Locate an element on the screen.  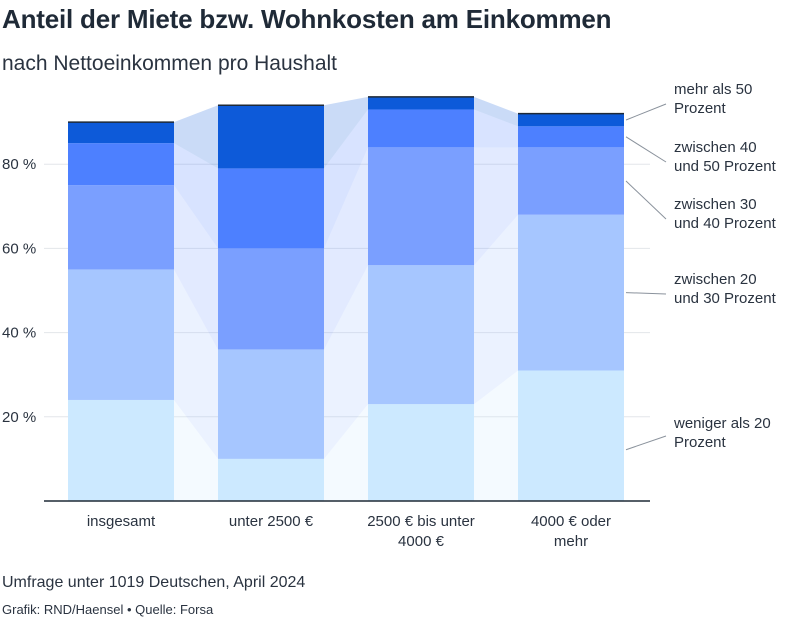
y-tick-label: 60 % is located at coordinates (19, 248).